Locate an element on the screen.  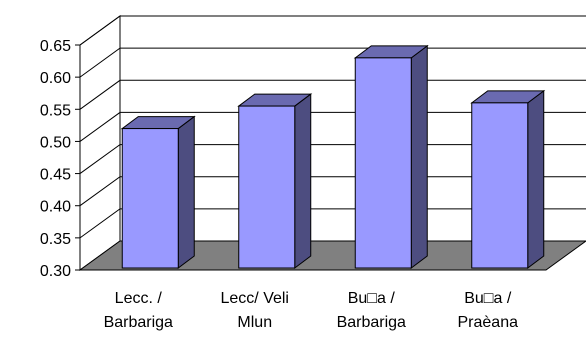
y-tick-label: 0.30 is located at coordinates (55, 271).